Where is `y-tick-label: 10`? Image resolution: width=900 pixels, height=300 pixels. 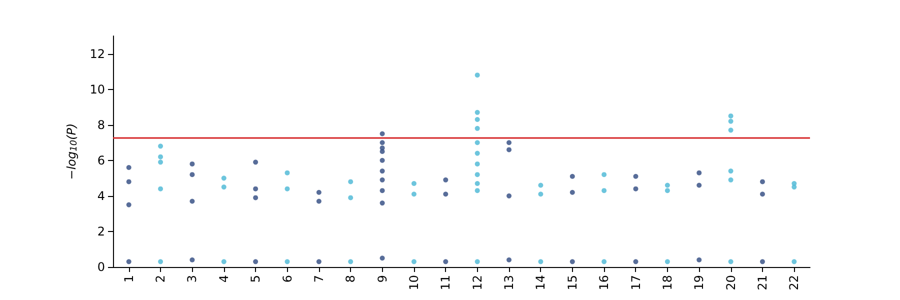 y-tick-label: 10 is located at coordinates (97, 89).